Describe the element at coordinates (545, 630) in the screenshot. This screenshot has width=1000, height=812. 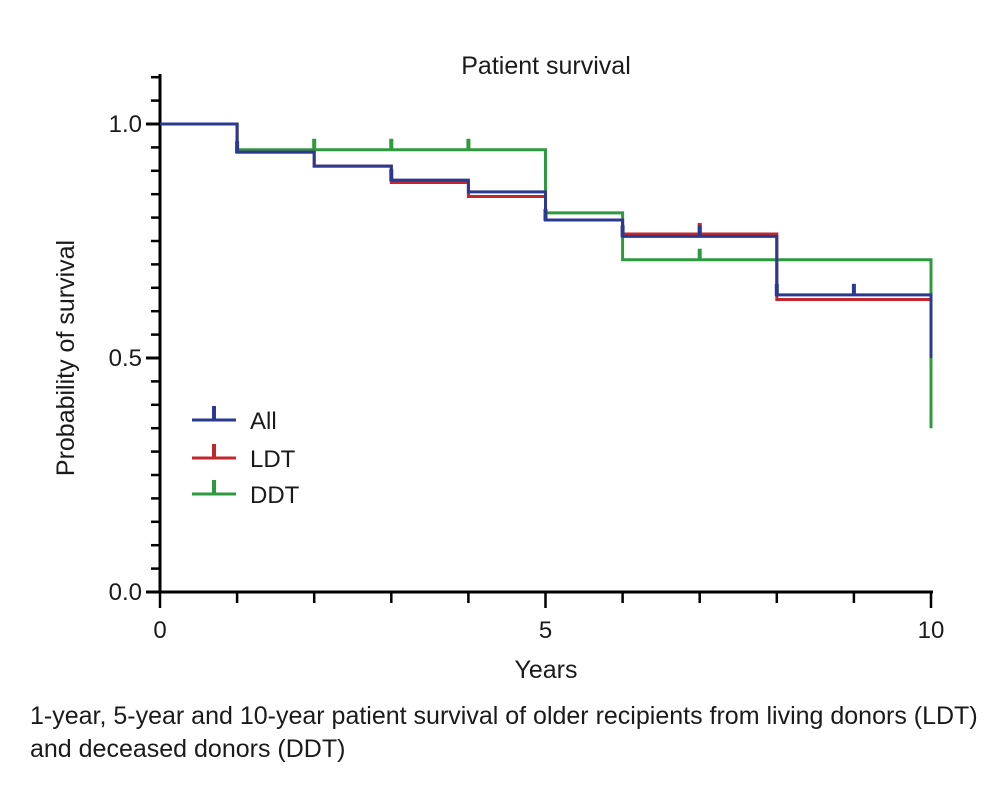
I see `x-tick-label: 5` at that location.